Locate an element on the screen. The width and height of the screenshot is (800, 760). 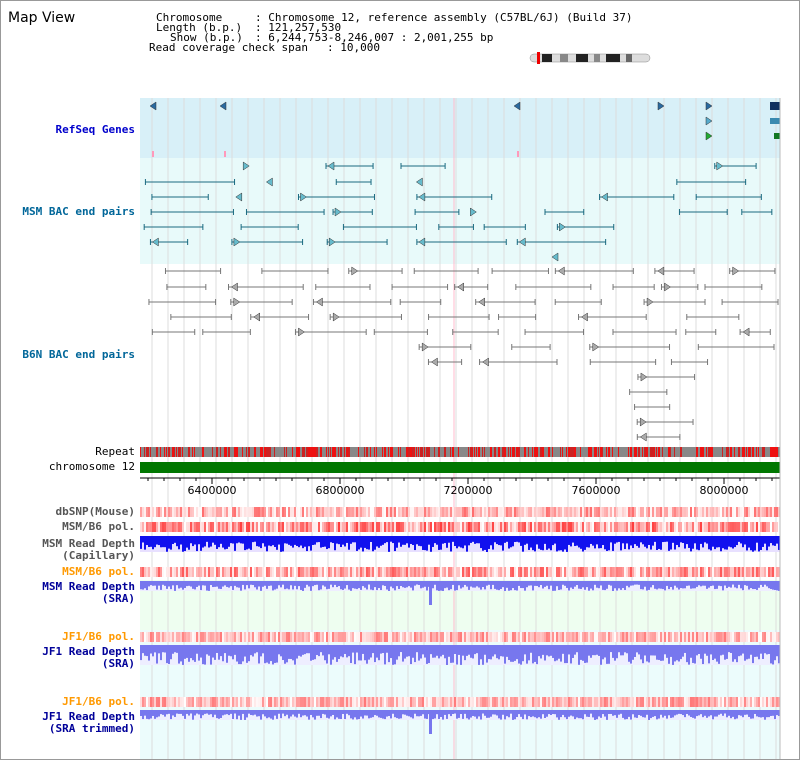
track-label-refseq: RefSeq Genes is located at coordinates (95, 129).